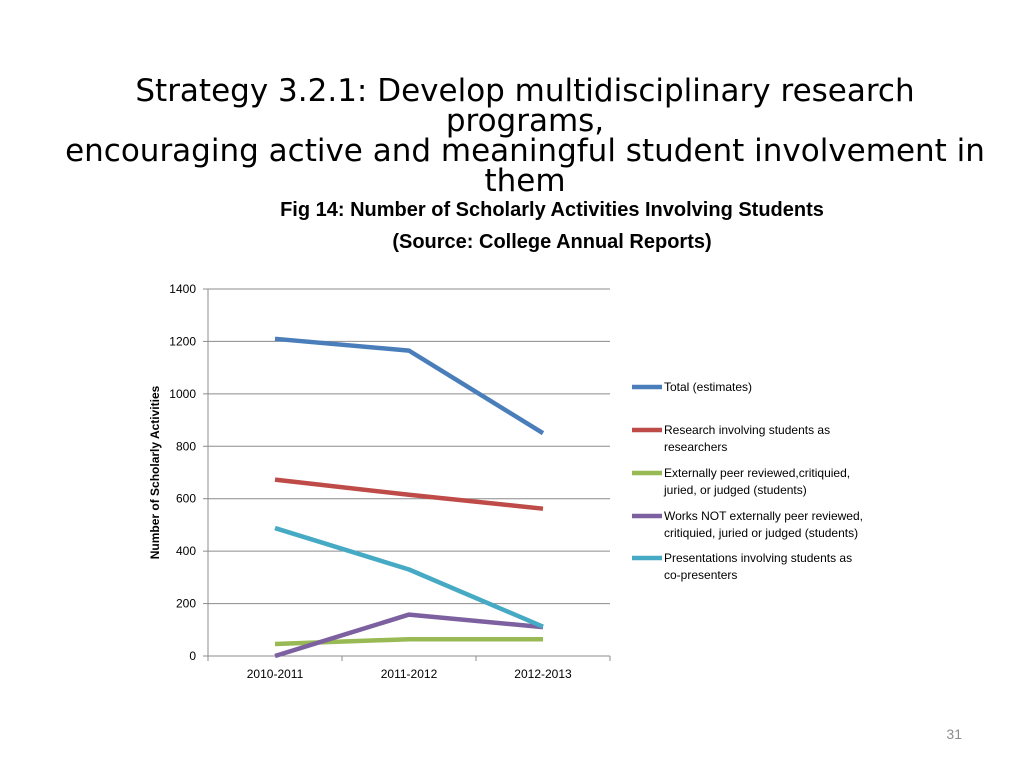 The image size is (1024, 768). I want to click on legend-label: Presentations involving students as, so click(758, 558).